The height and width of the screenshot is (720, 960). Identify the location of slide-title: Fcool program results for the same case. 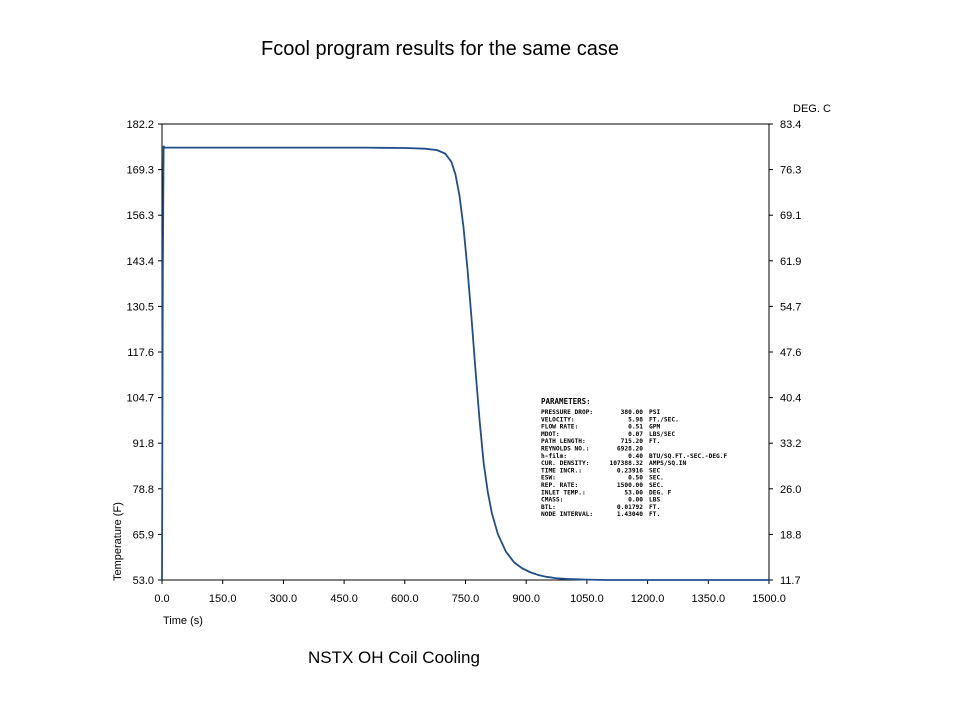
(440, 49).